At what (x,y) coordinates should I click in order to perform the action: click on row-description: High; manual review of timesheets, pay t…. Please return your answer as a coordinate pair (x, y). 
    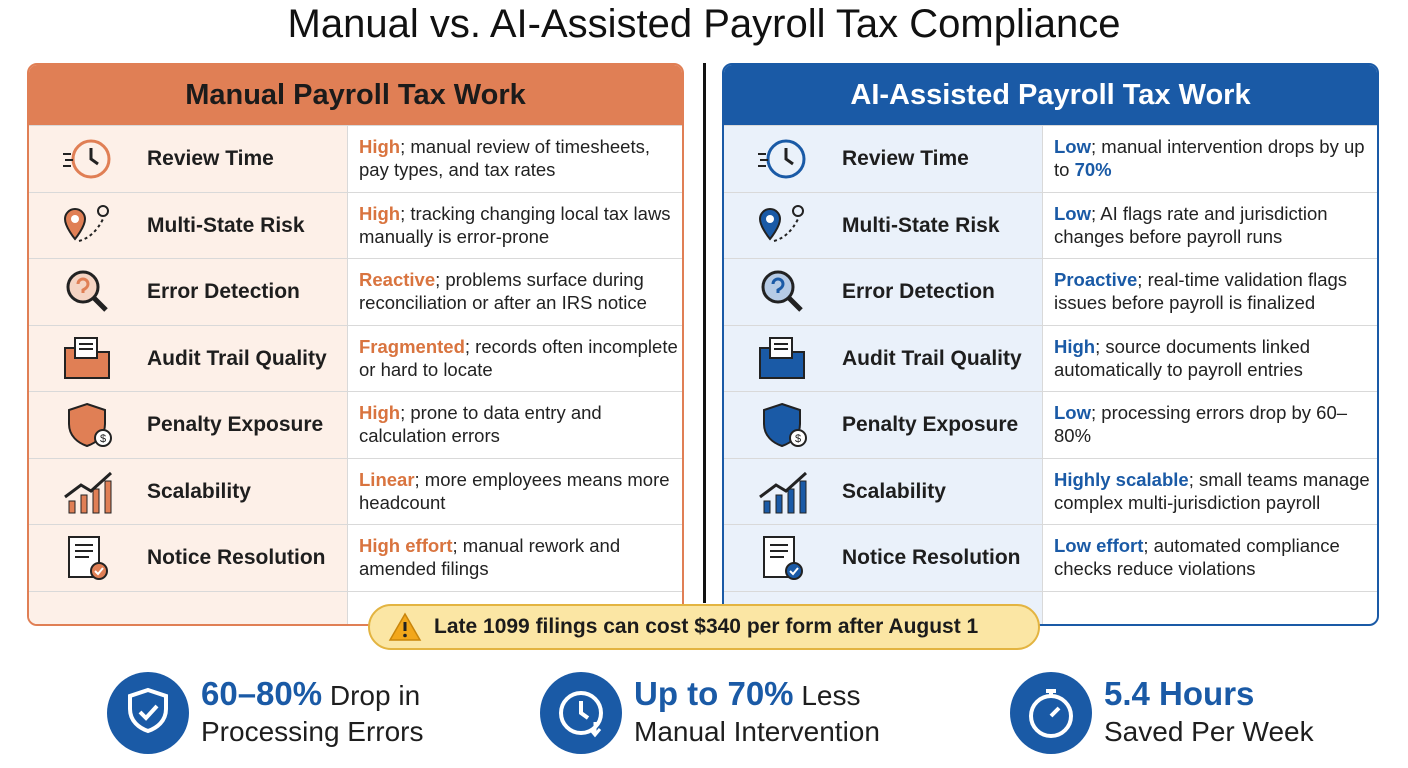
    Looking at the image, I should click on (520, 158).